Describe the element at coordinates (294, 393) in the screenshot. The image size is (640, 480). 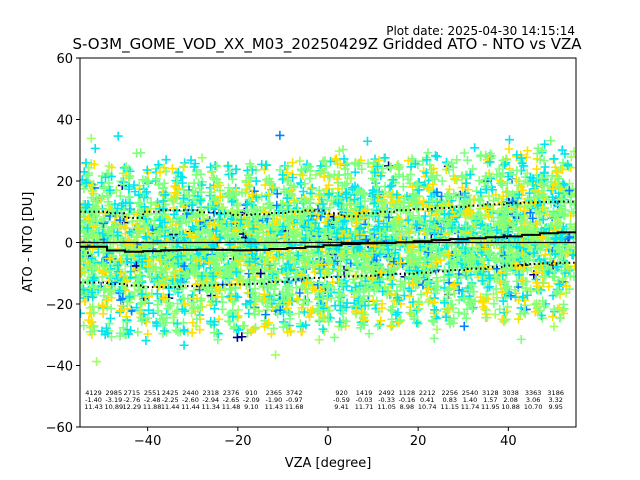
I see `stat-count: 3742` at that location.